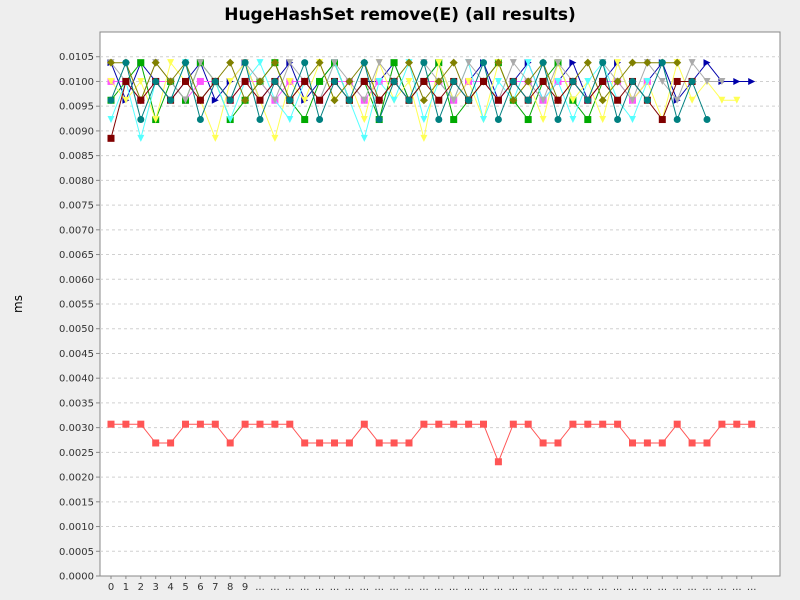  I want to click on x-tick-label: 3, so click(156, 587).